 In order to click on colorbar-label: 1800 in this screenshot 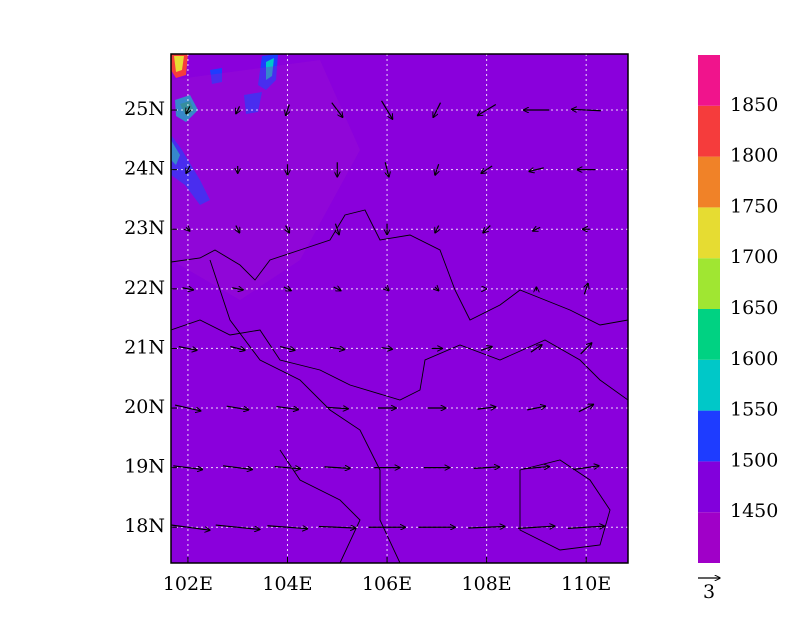, I will do `click(754, 156)`.